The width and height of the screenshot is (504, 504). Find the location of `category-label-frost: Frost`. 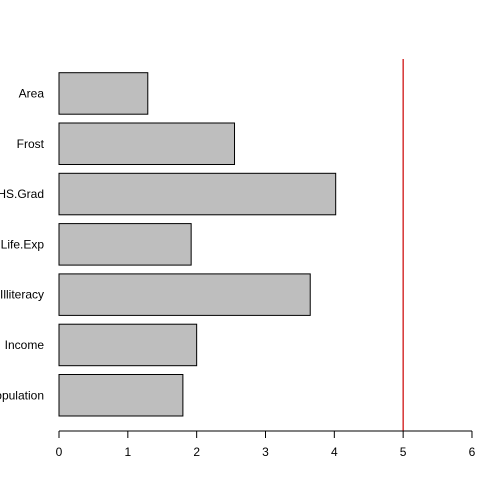

category-label-frost: Frost is located at coordinates (31, 144).